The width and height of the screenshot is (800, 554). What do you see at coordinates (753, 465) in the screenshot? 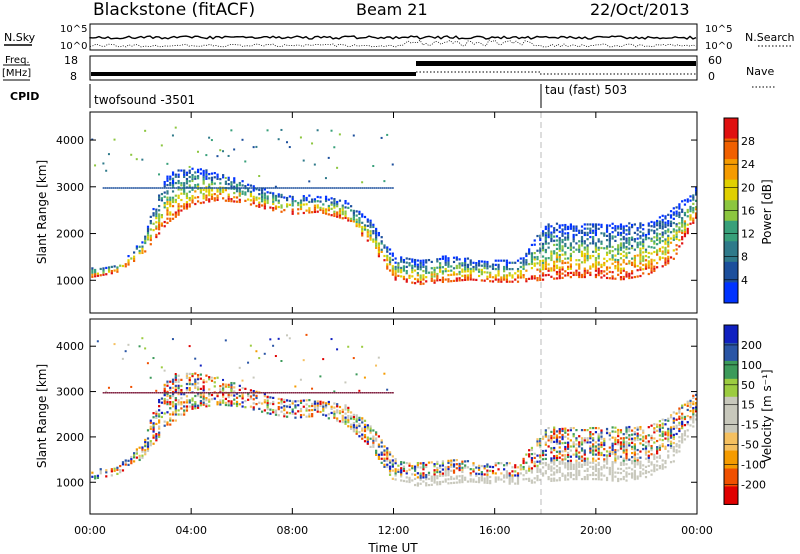
I see `velocity-colorbar-tick: -100` at bounding box center [753, 465].